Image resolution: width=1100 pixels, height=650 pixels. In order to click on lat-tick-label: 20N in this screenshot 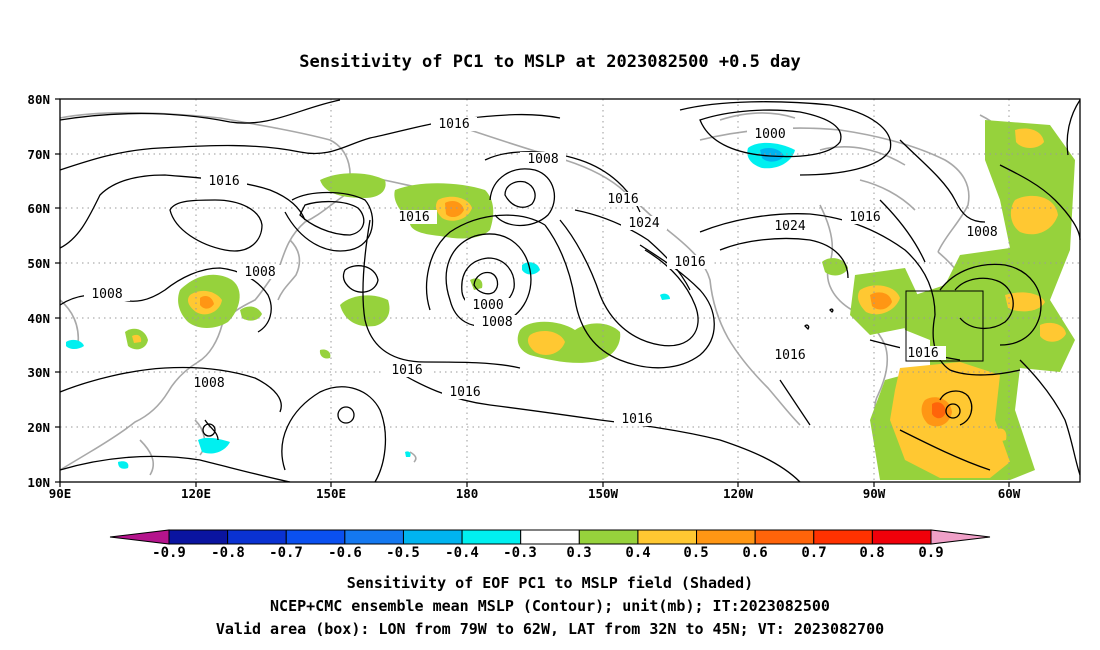, I will do `click(38, 427)`.